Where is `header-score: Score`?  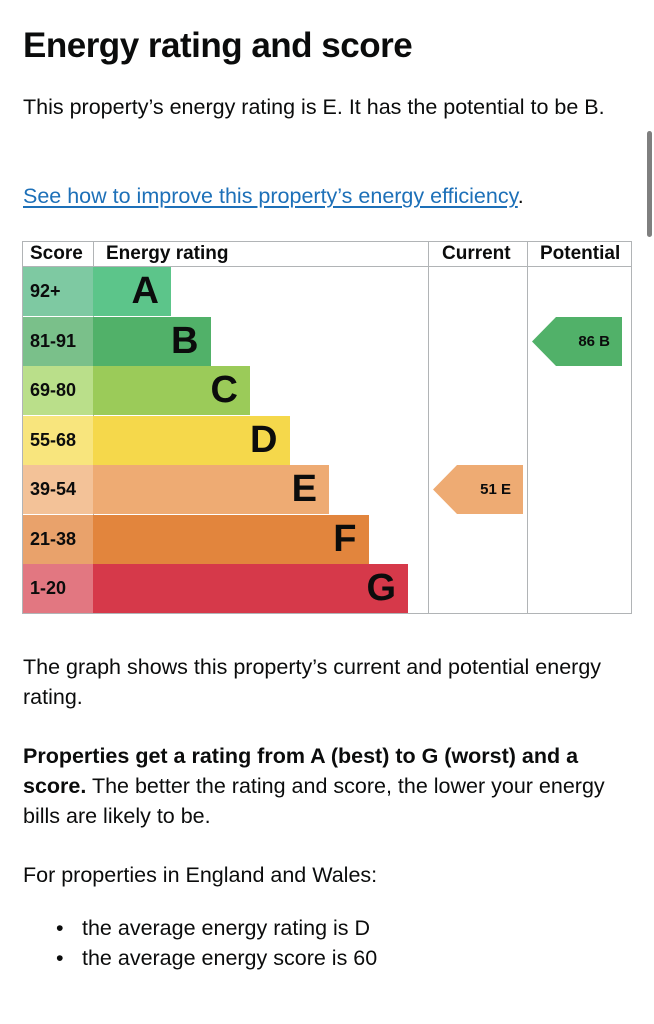
header-score: Score is located at coordinates (56, 253).